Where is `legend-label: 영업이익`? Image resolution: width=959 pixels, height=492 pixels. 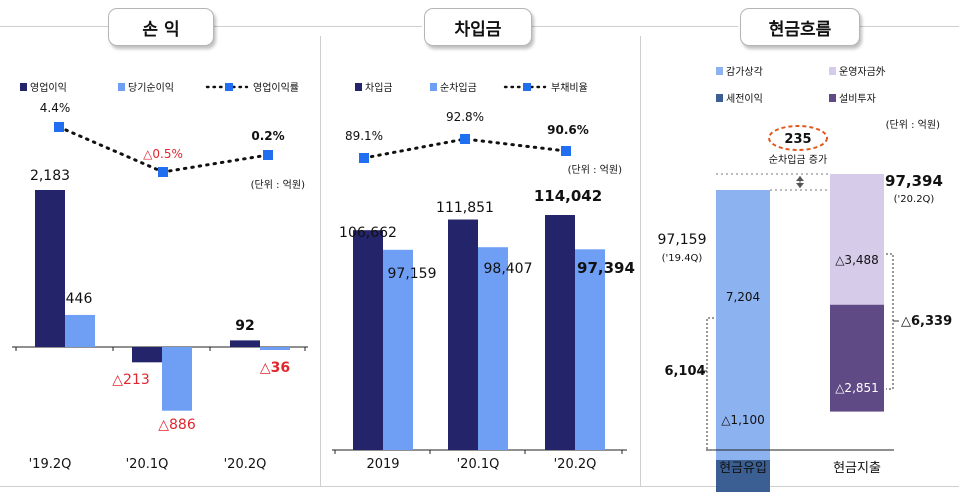
legend-label: 영업이익 is located at coordinates (48, 87).